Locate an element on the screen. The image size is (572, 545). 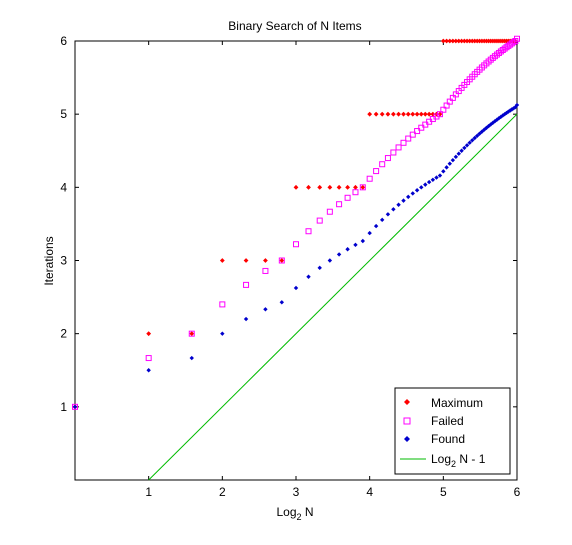
legend-entry-found: Found is located at coordinates (434, 439).